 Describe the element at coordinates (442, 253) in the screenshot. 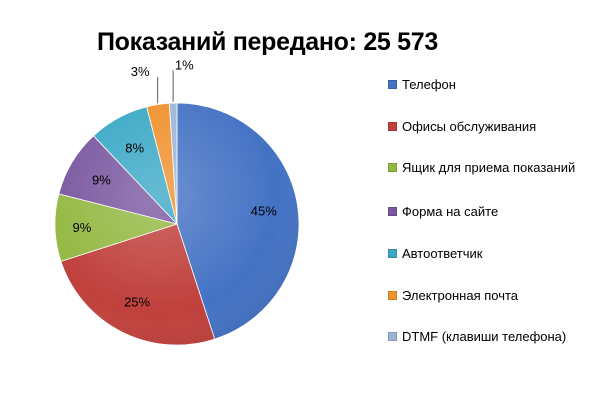

I see `legend-label: Автоответчик` at that location.